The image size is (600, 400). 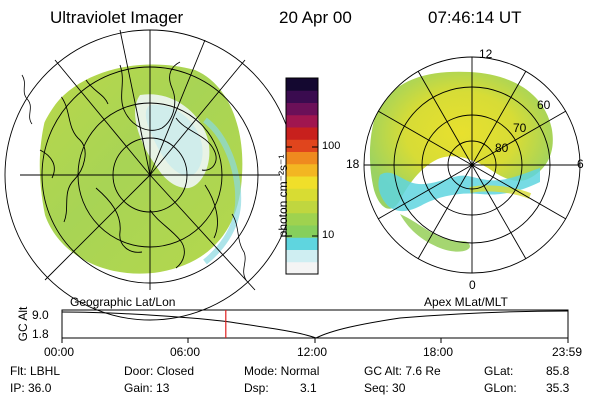 I want to click on time-label: 07:46:14 UT, so click(x=475, y=17).